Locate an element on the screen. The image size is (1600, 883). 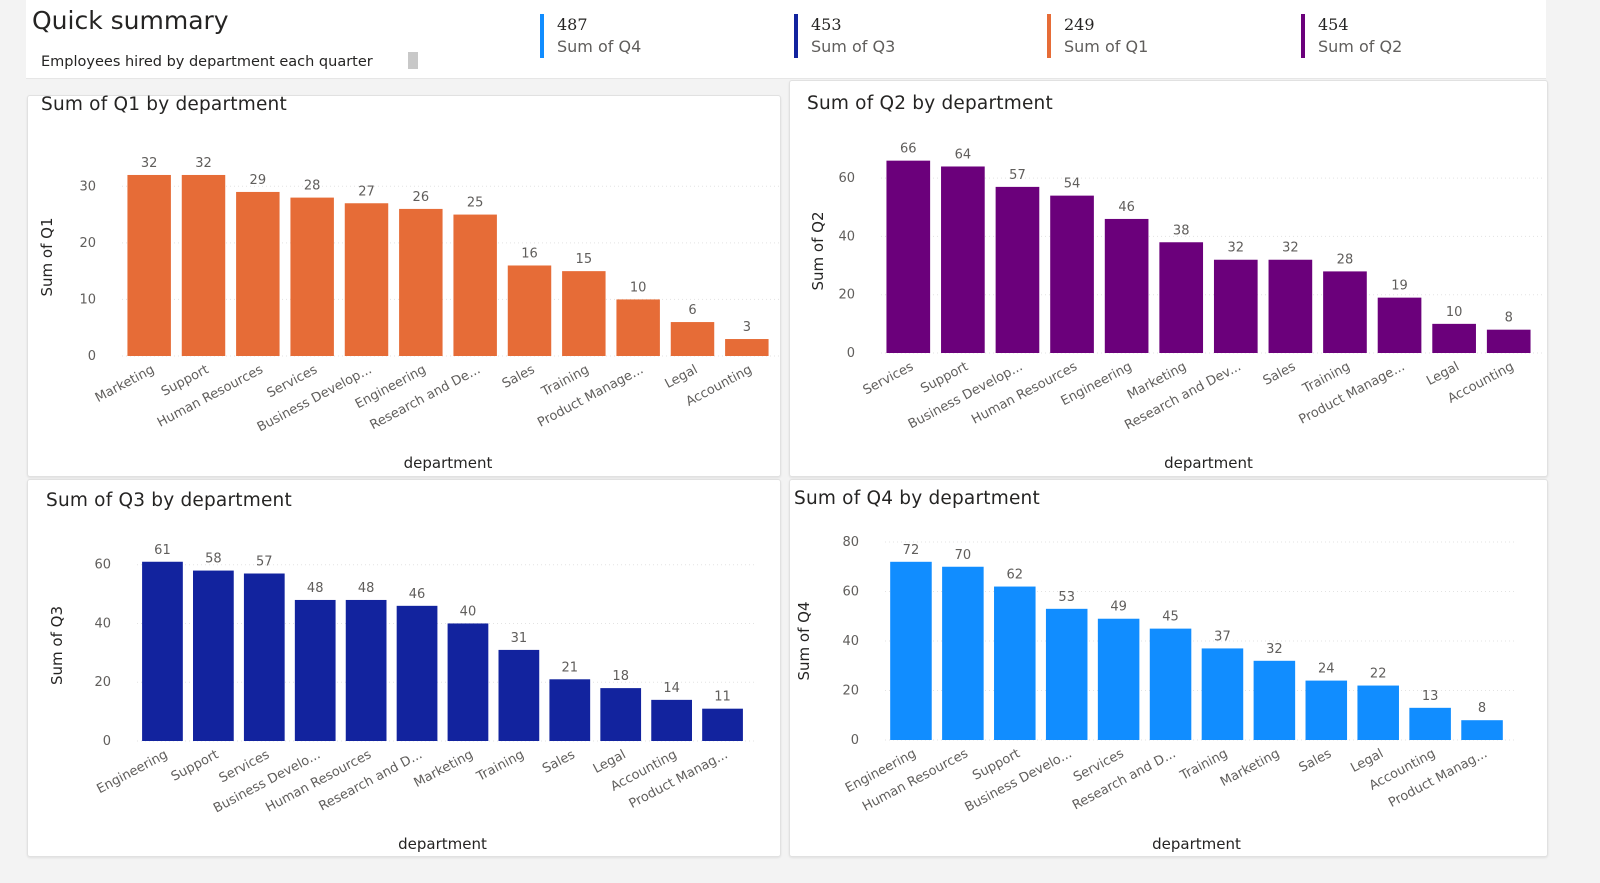
data-label: 21 is located at coordinates (570, 667).